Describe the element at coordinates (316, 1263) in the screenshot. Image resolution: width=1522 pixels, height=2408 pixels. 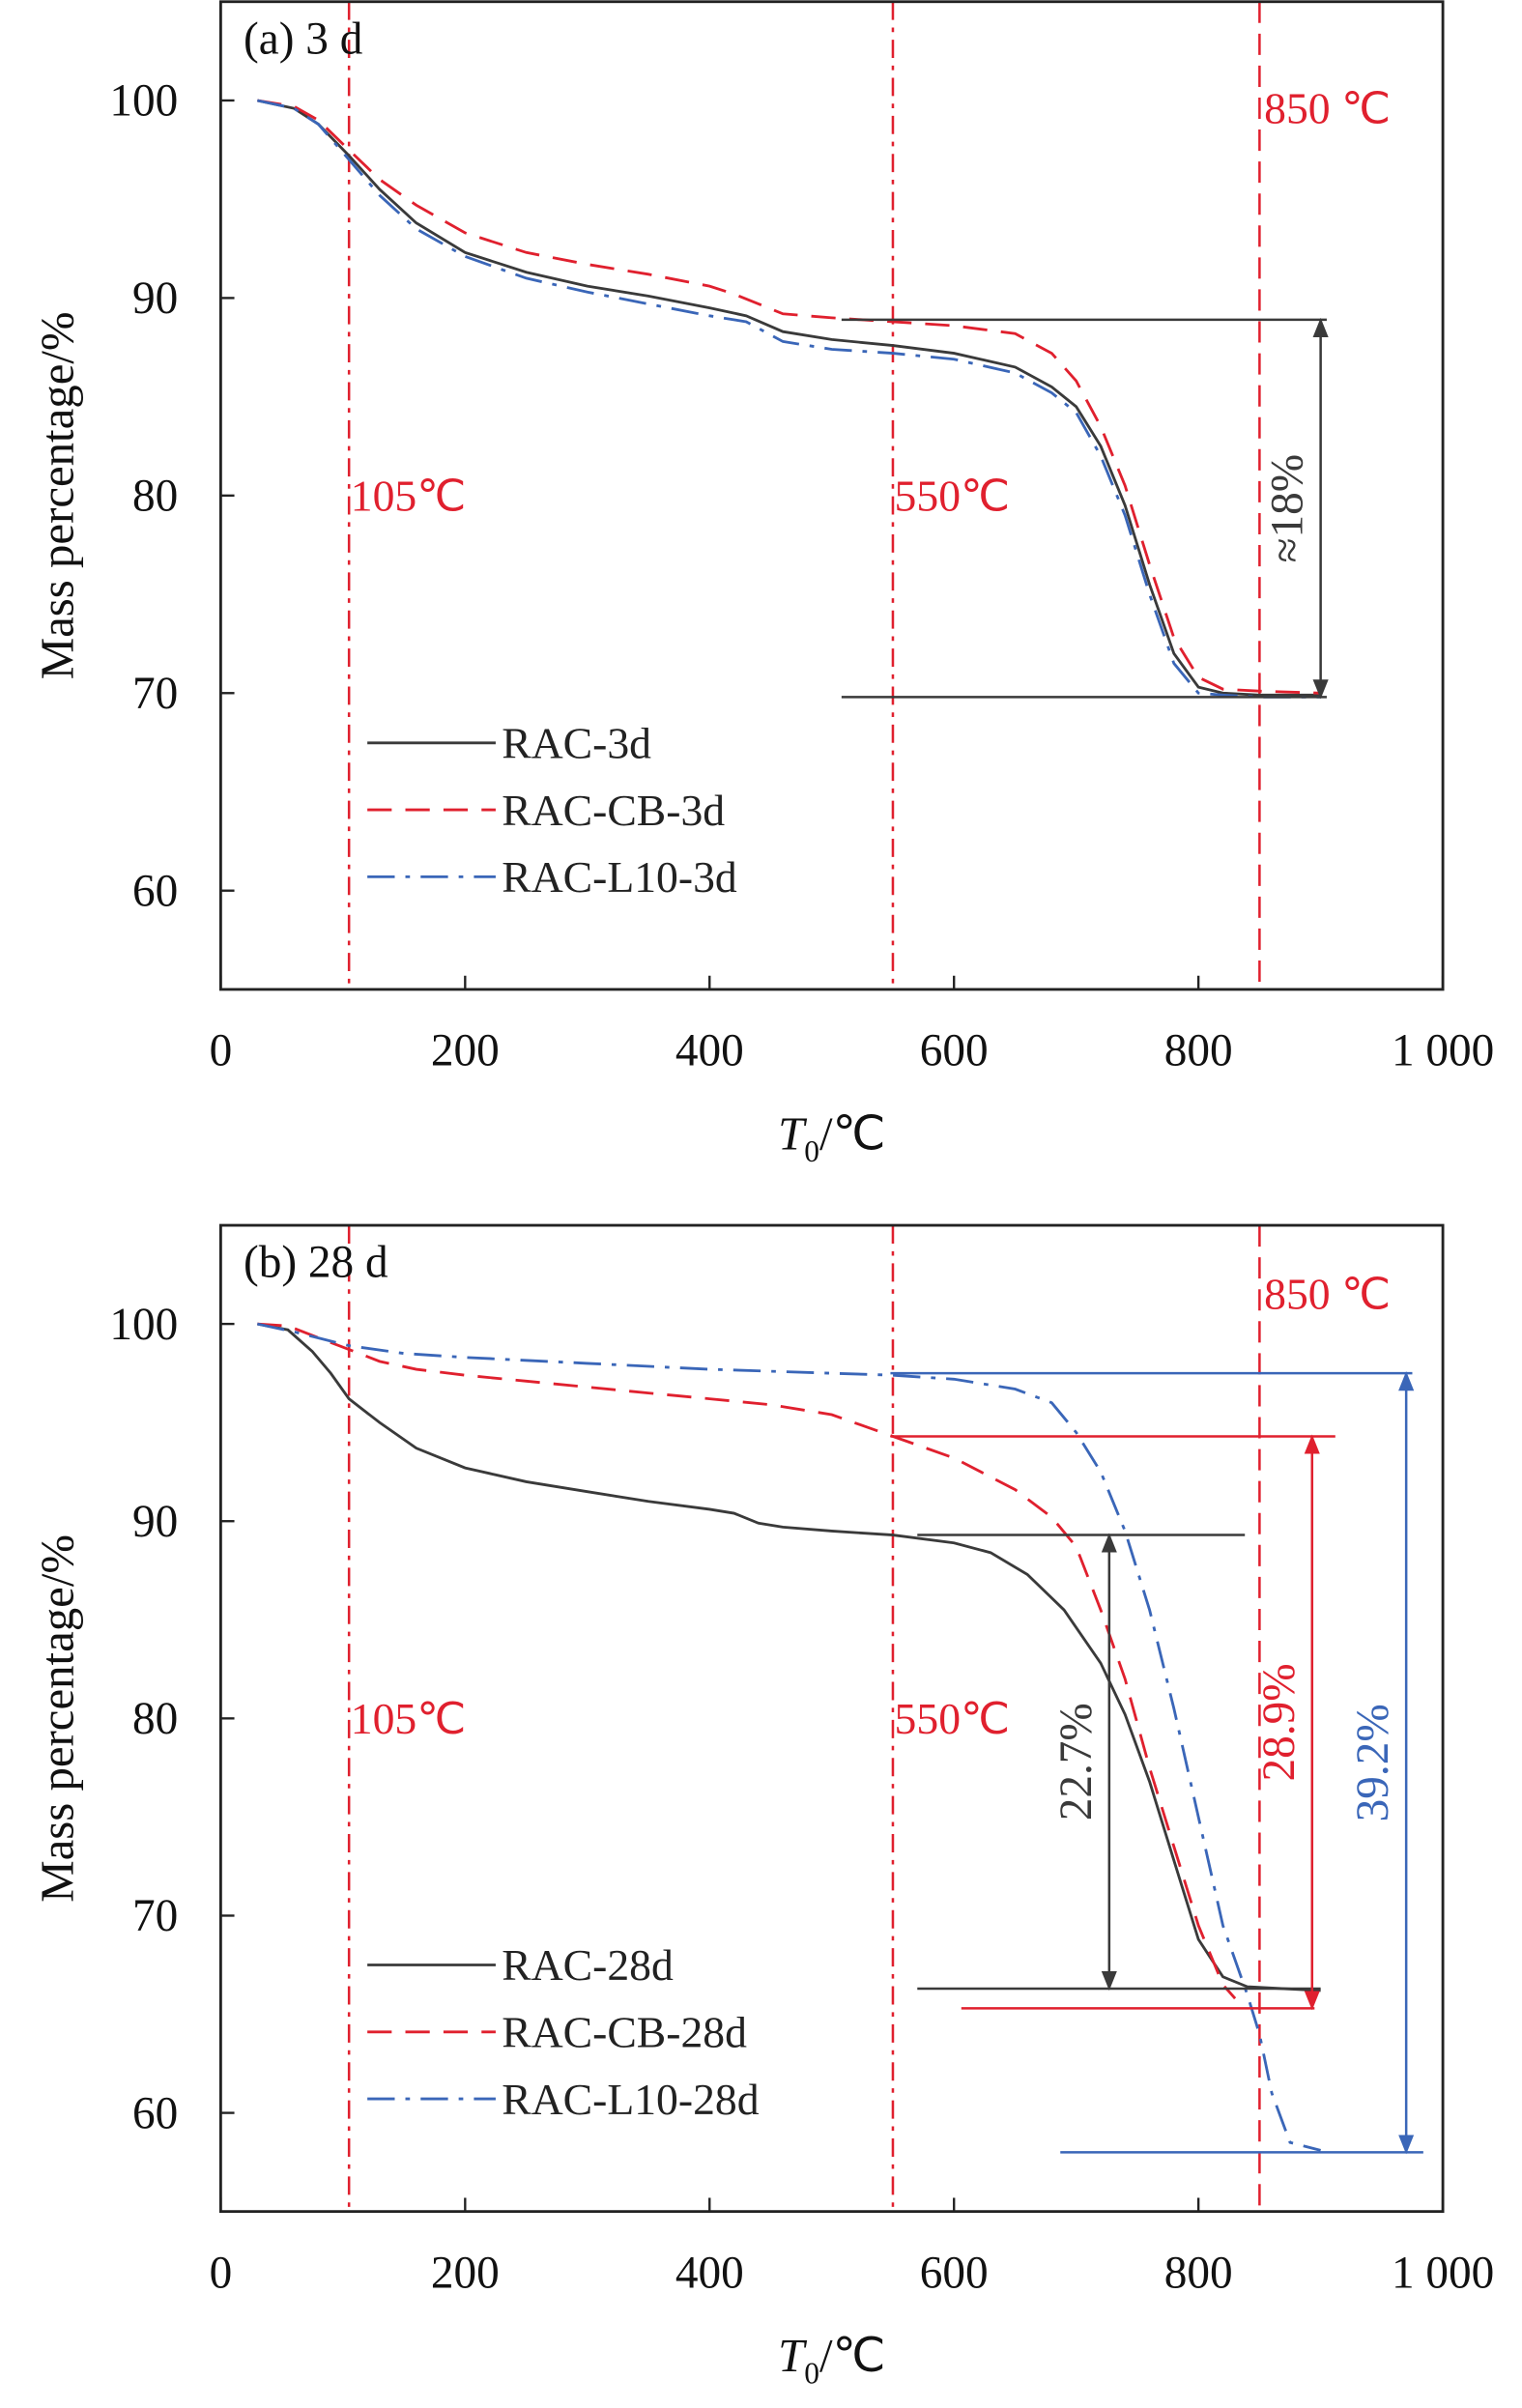
I see `panel-title: (b) 28 d` at that location.